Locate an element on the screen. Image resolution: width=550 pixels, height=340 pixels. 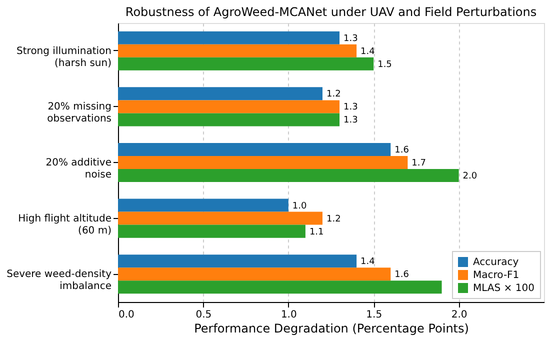
x-tick-label: 1.5 is located at coordinates (374, 315).